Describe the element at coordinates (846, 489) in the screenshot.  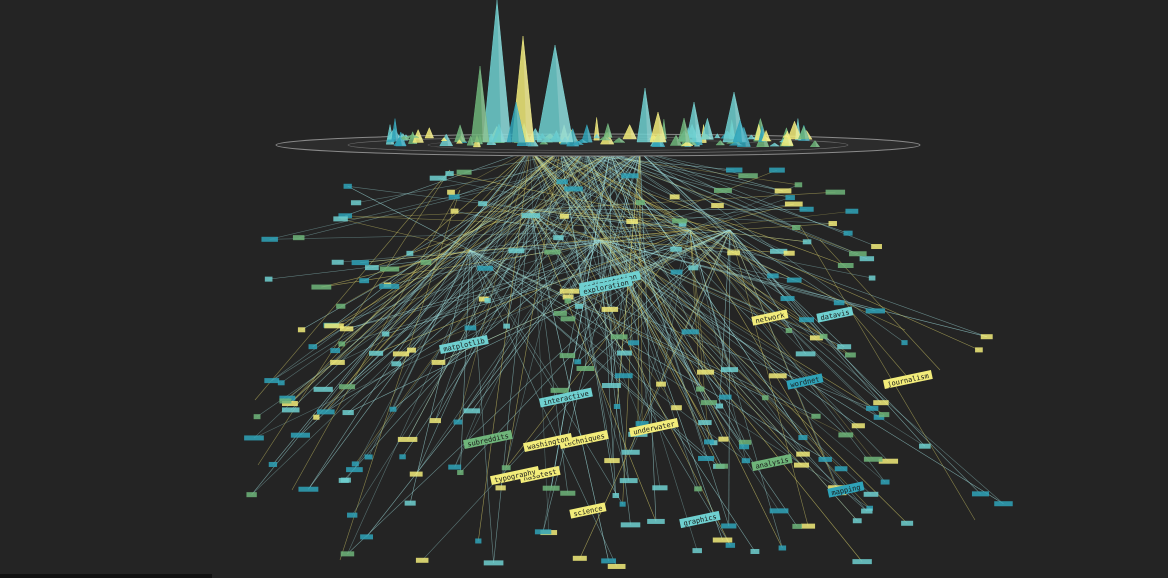
I see `node-label: mapping` at that location.